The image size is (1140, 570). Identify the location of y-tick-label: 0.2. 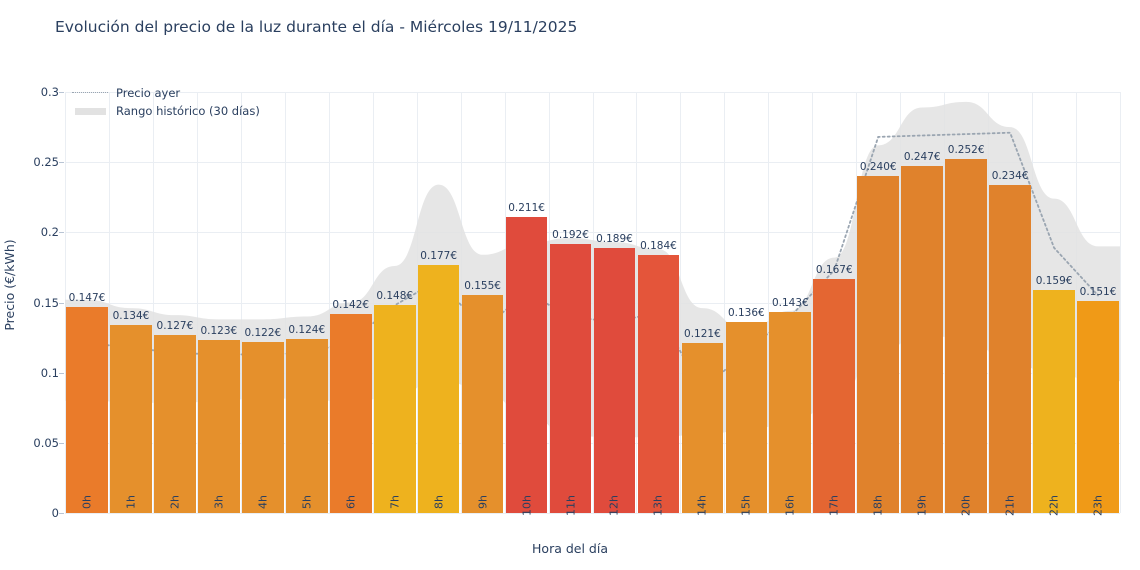
(49, 232).